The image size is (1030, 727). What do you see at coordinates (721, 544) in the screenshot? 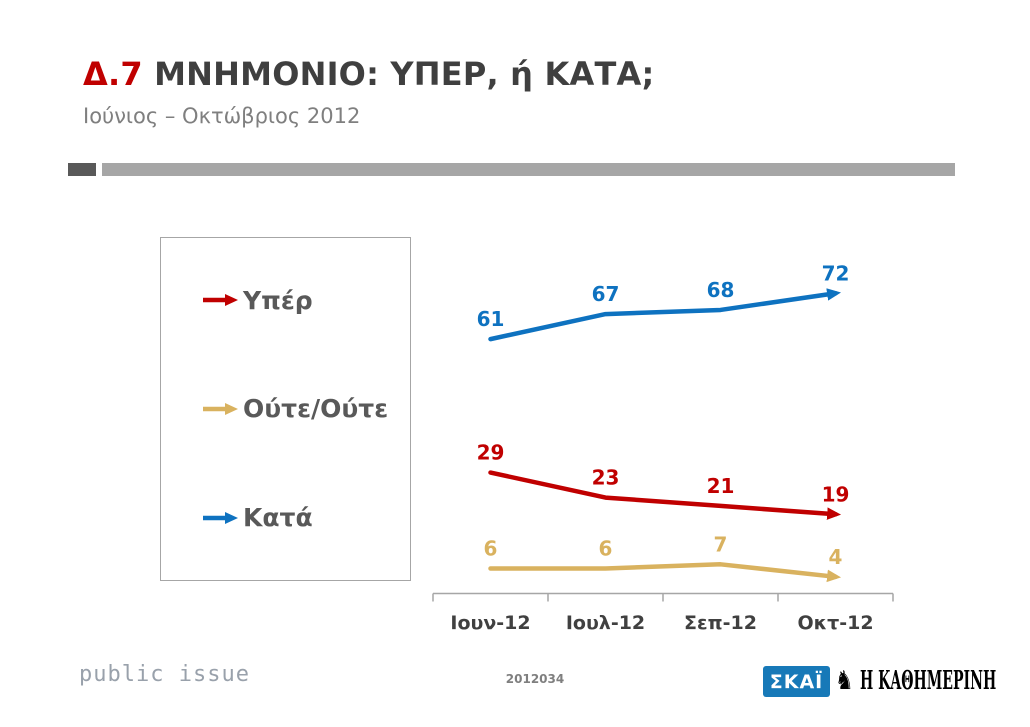
I see `data-label: 7` at bounding box center [721, 544].